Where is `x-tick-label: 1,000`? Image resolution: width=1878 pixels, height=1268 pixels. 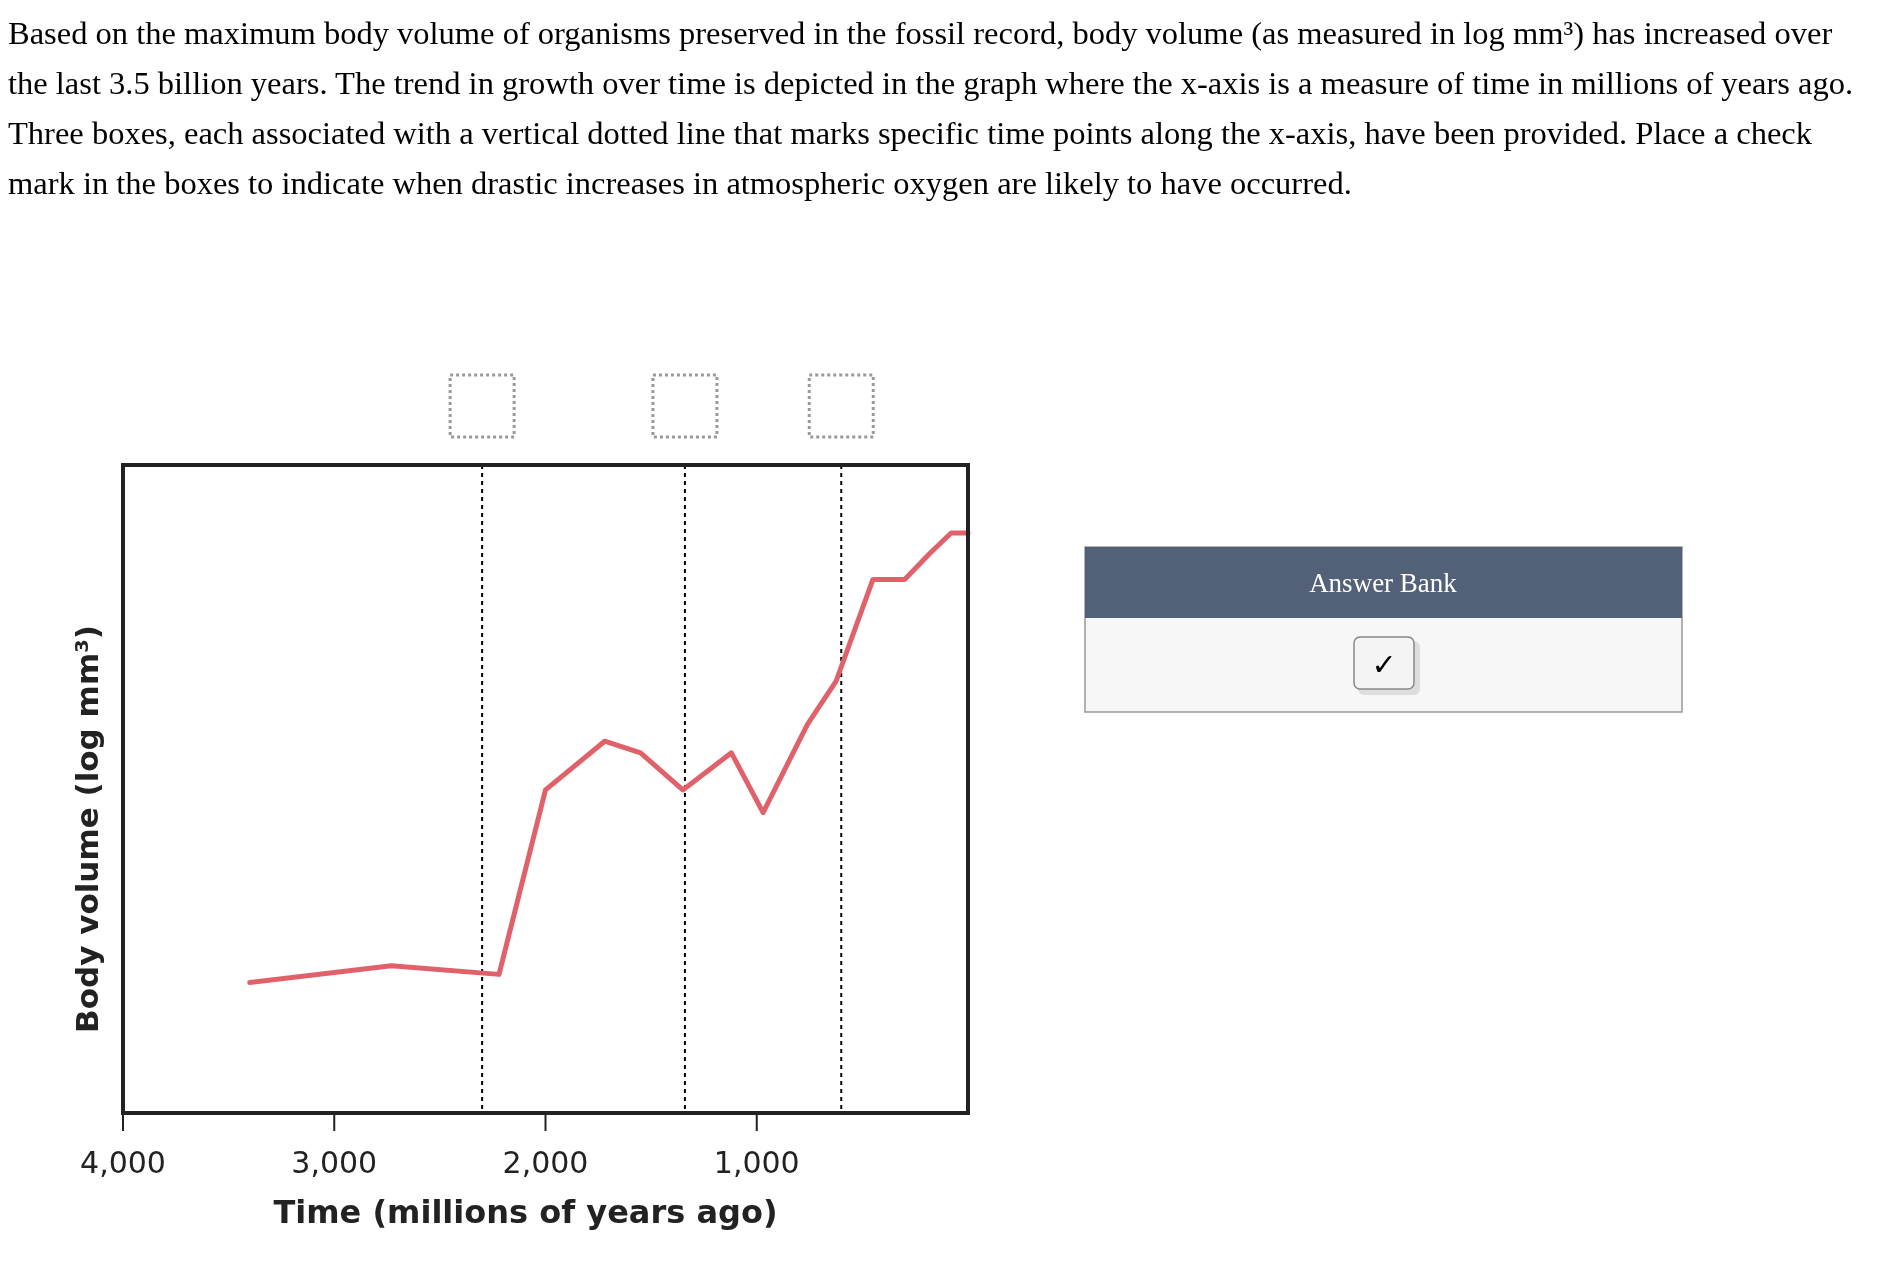 x-tick-label: 1,000 is located at coordinates (756, 1162).